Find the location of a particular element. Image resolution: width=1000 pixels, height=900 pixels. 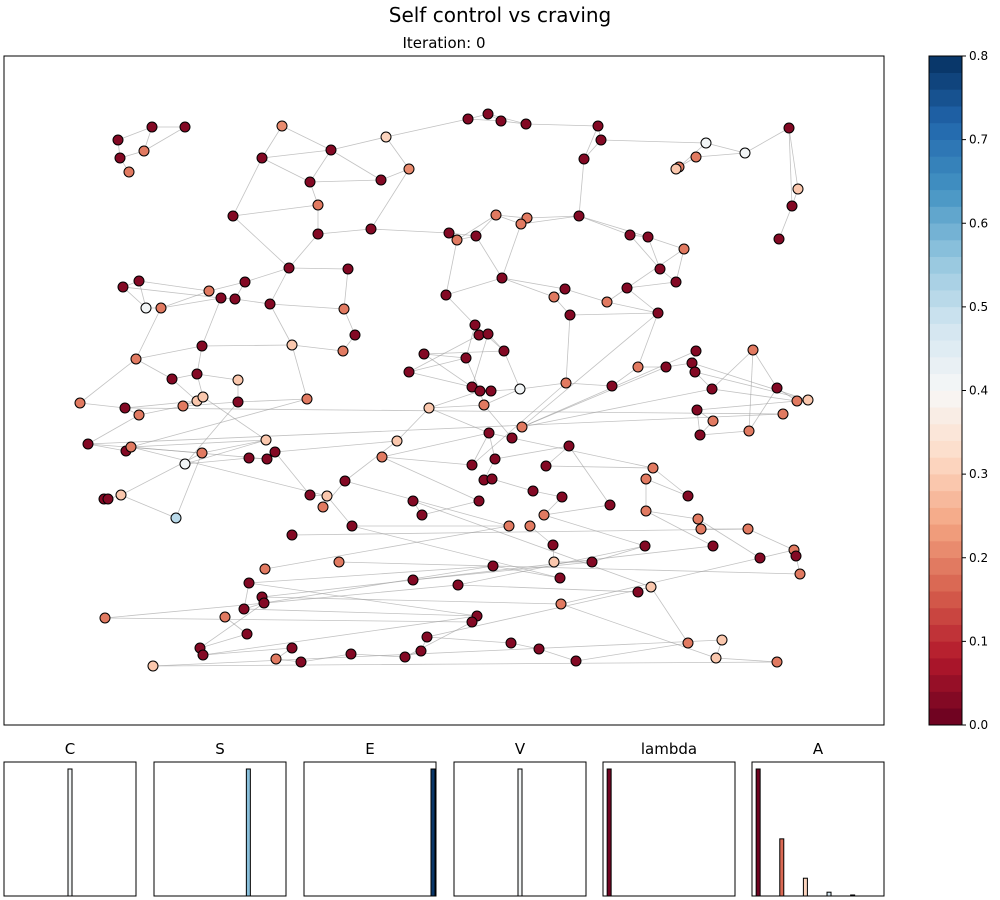

colorbar-tick-label: 0.2 is located at coordinates (978, 558).